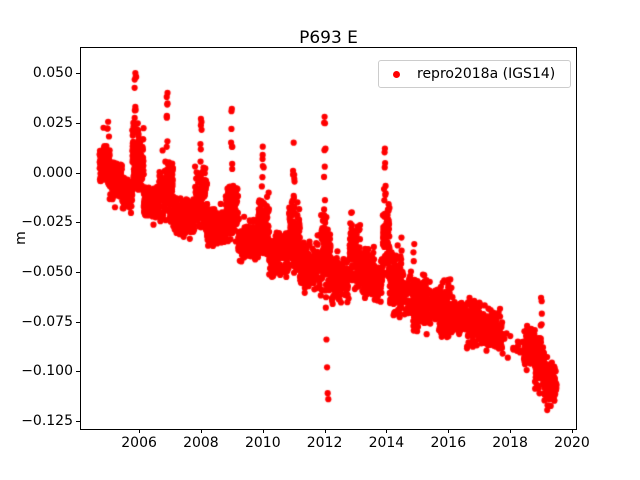 The width and height of the screenshot is (640, 480). What do you see at coordinates (52, 122) in the screenshot?
I see `y-tick-label: 0.025` at bounding box center [52, 122].